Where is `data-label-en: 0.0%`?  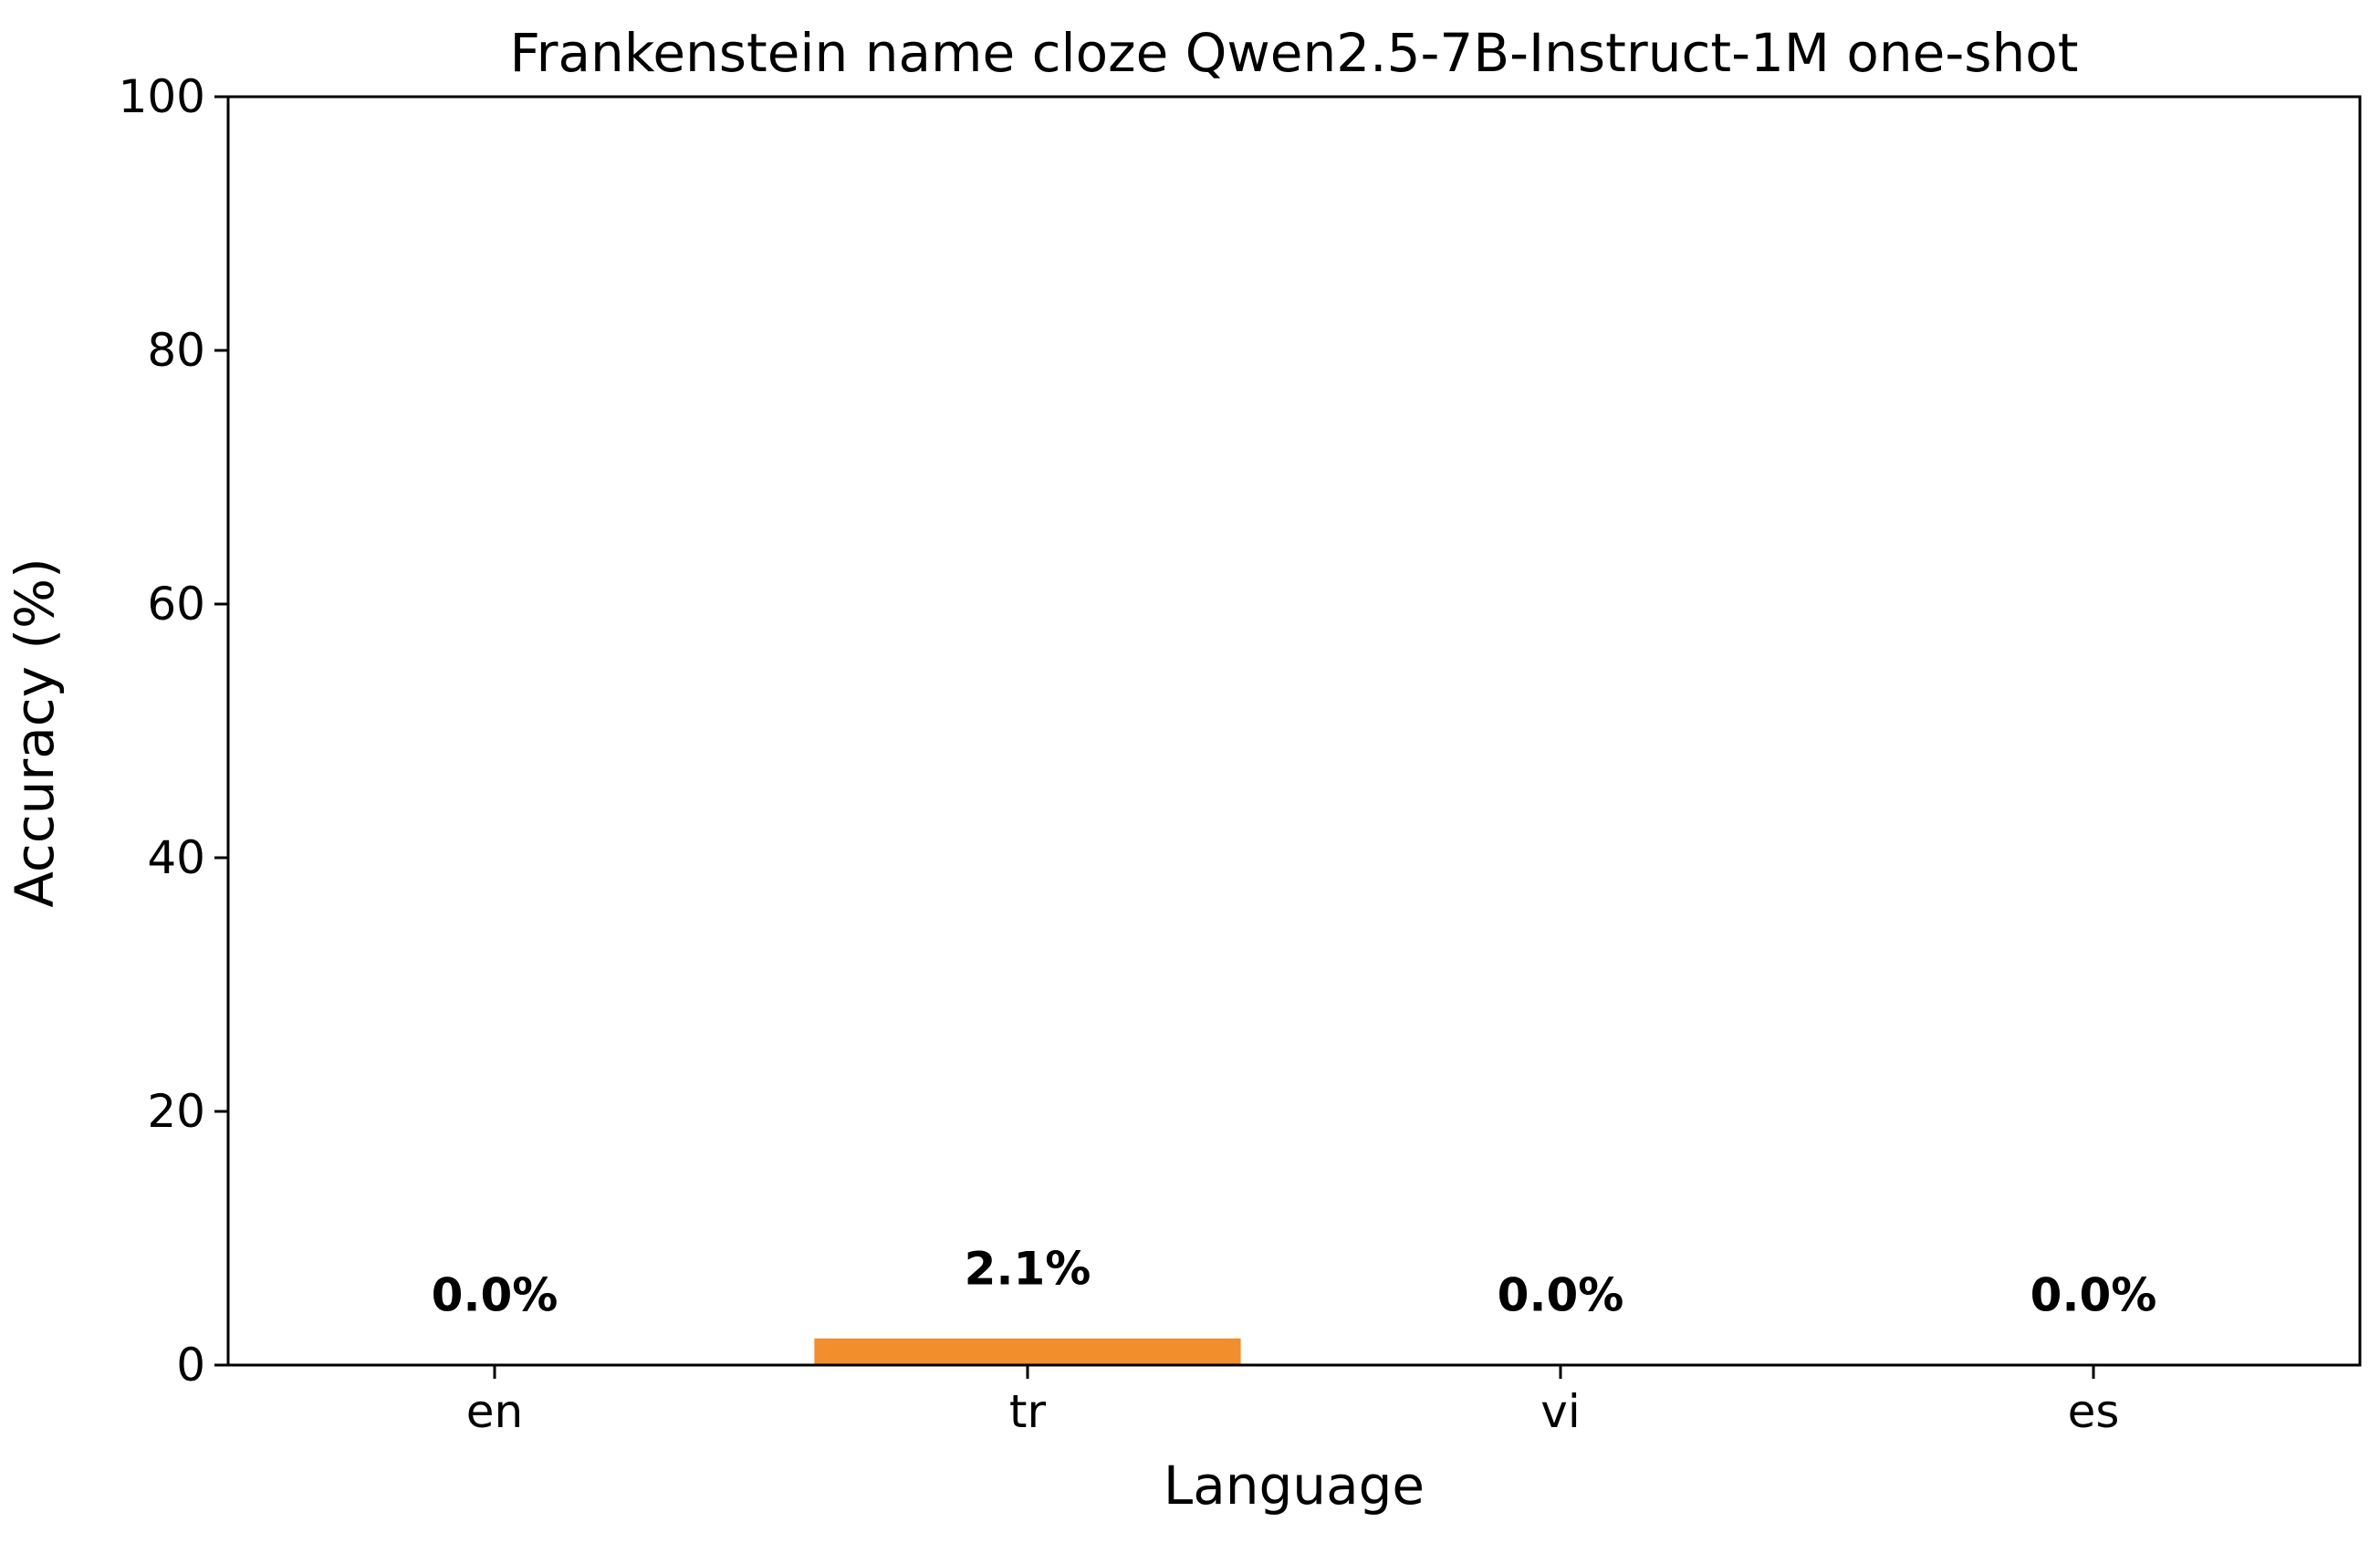
data-label-en: 0.0% is located at coordinates (495, 1295).